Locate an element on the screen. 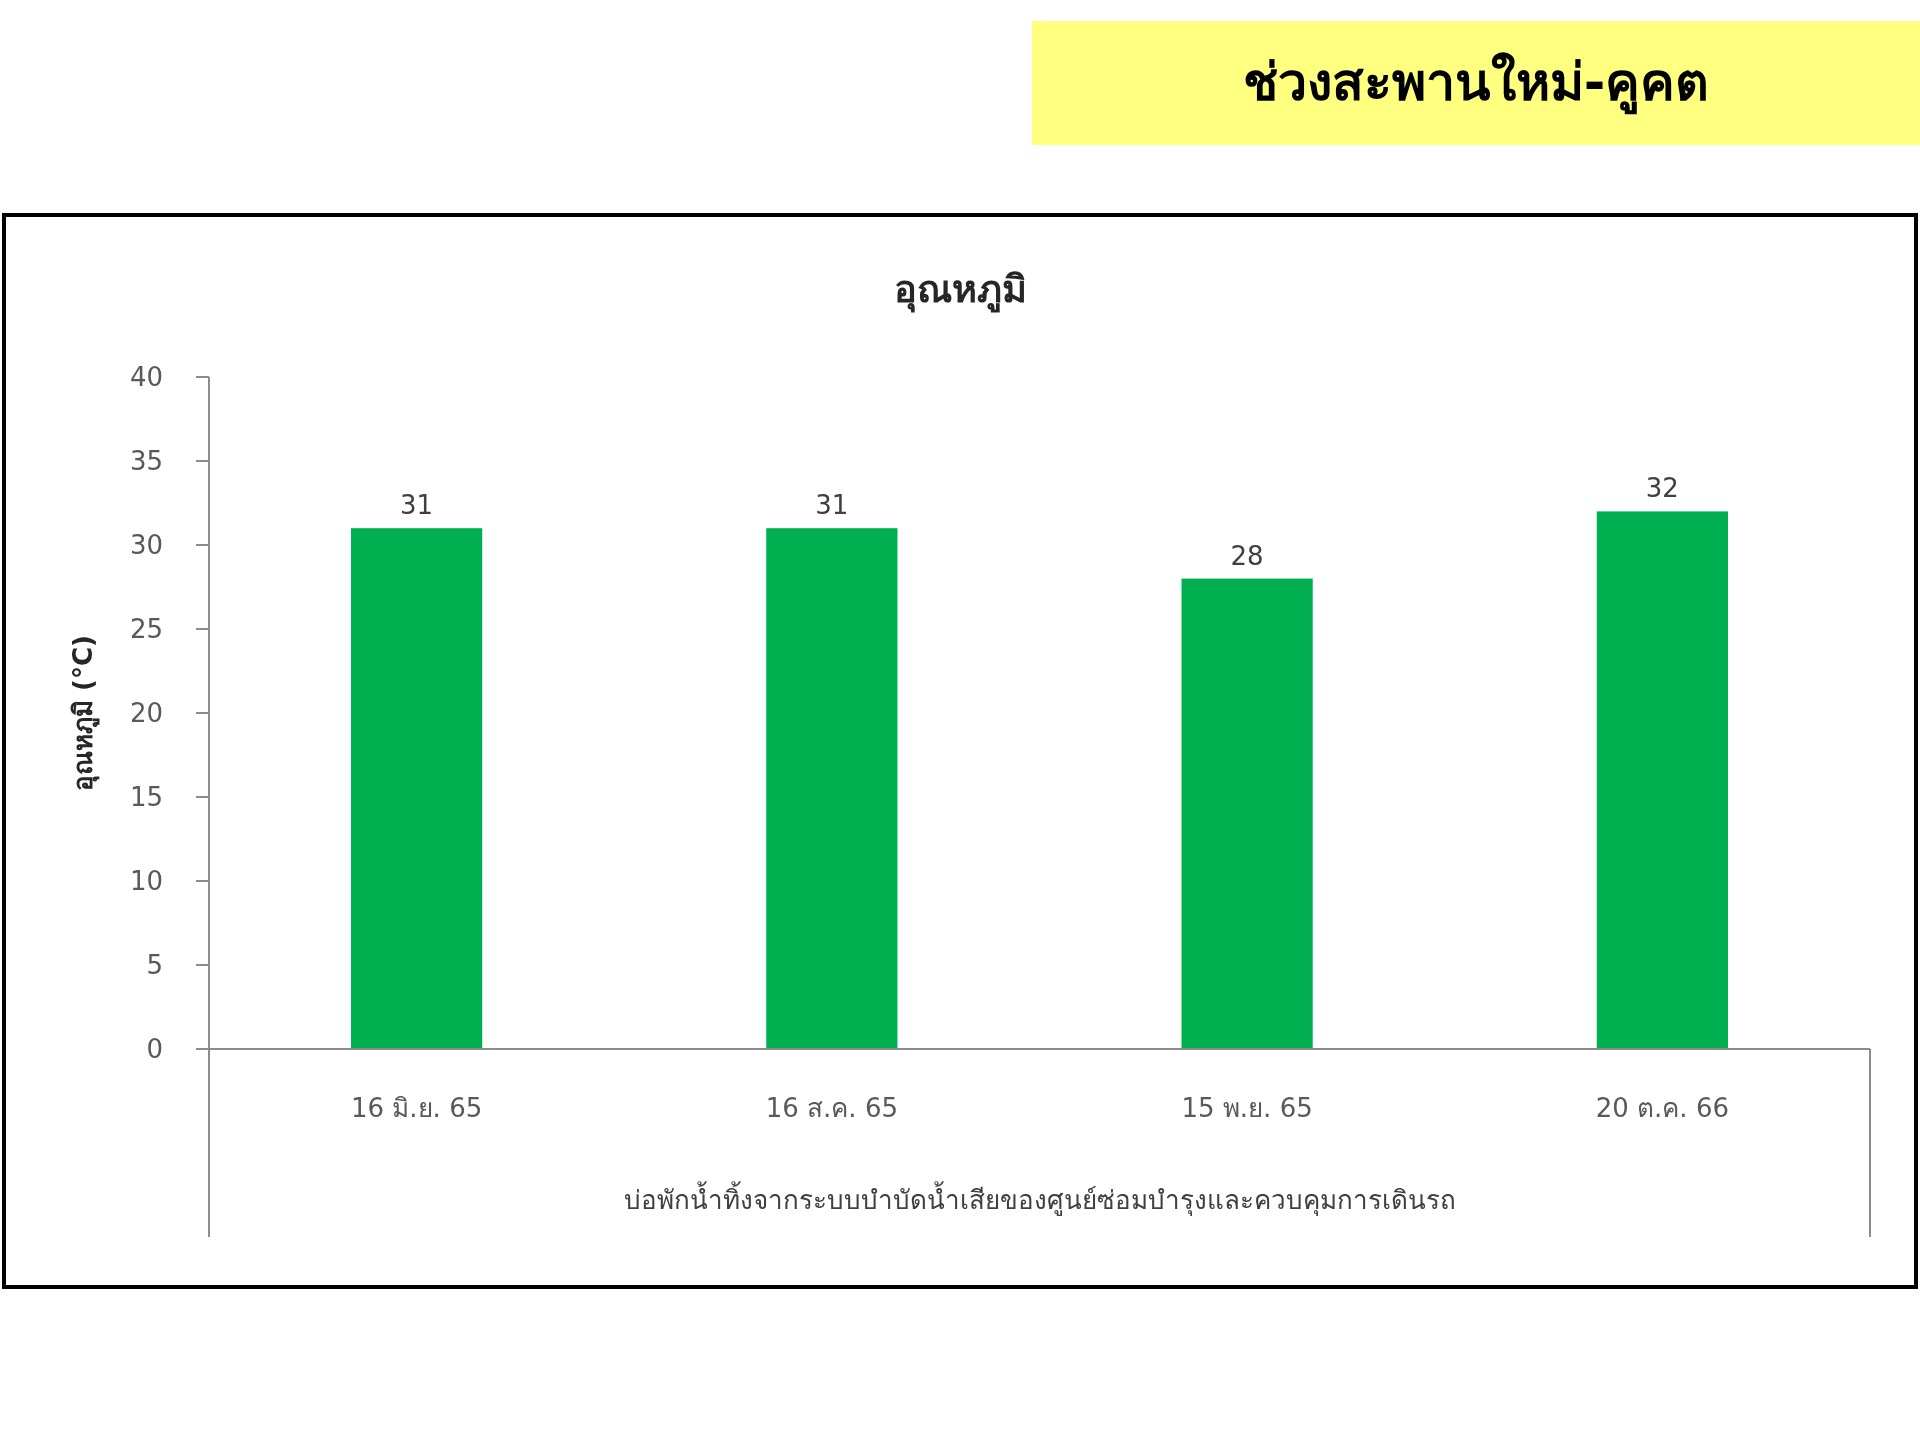  y-tick-label: 20 is located at coordinates (146, 713).